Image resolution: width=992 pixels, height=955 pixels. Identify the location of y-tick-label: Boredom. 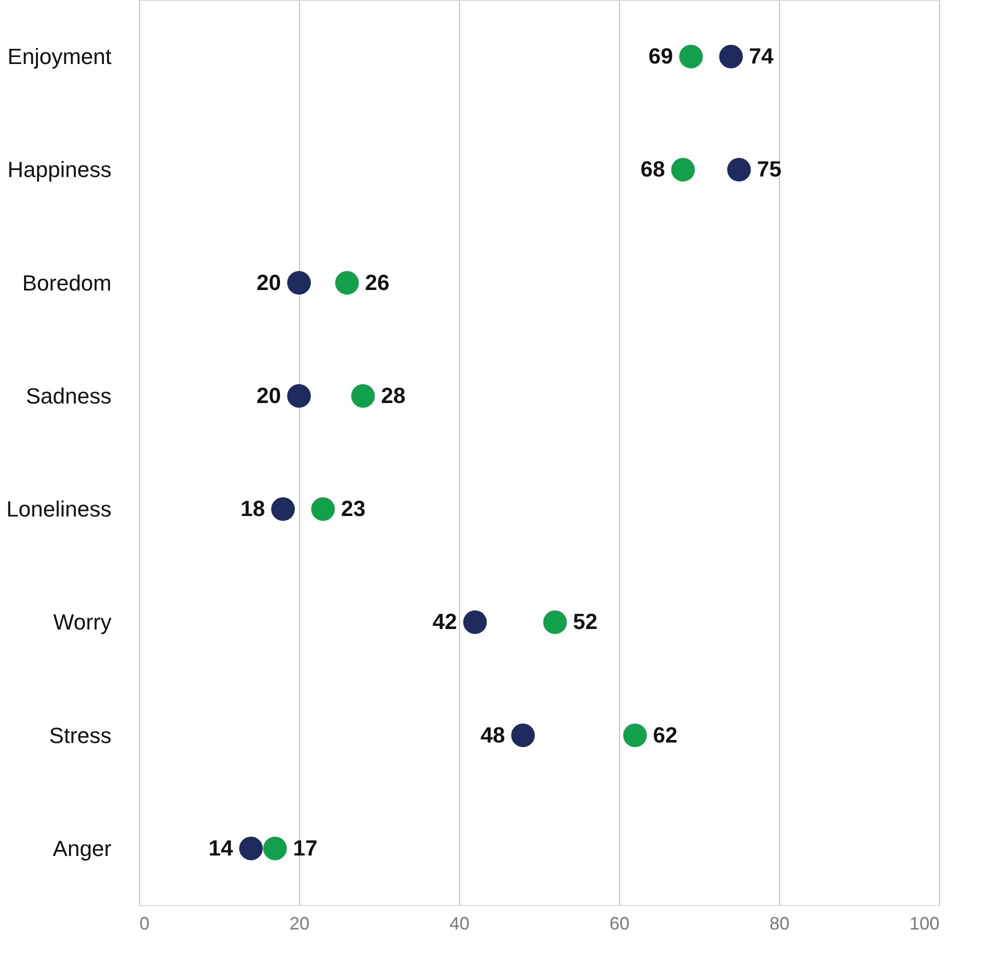
(67, 283).